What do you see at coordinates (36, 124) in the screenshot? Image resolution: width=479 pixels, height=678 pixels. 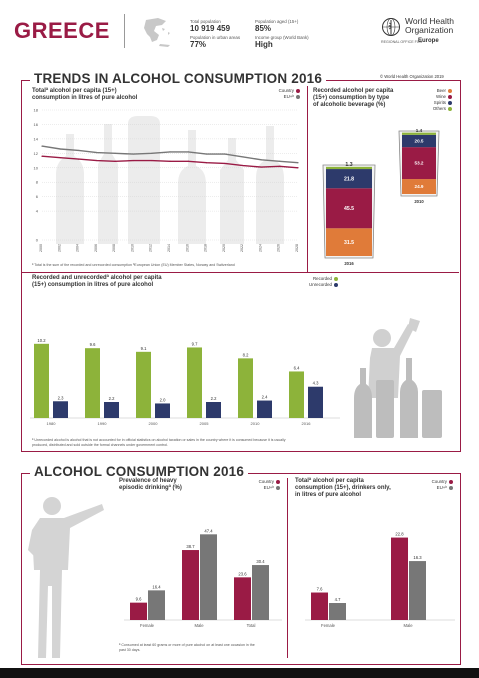 I see `y-tick-label: 16` at bounding box center [36, 124].